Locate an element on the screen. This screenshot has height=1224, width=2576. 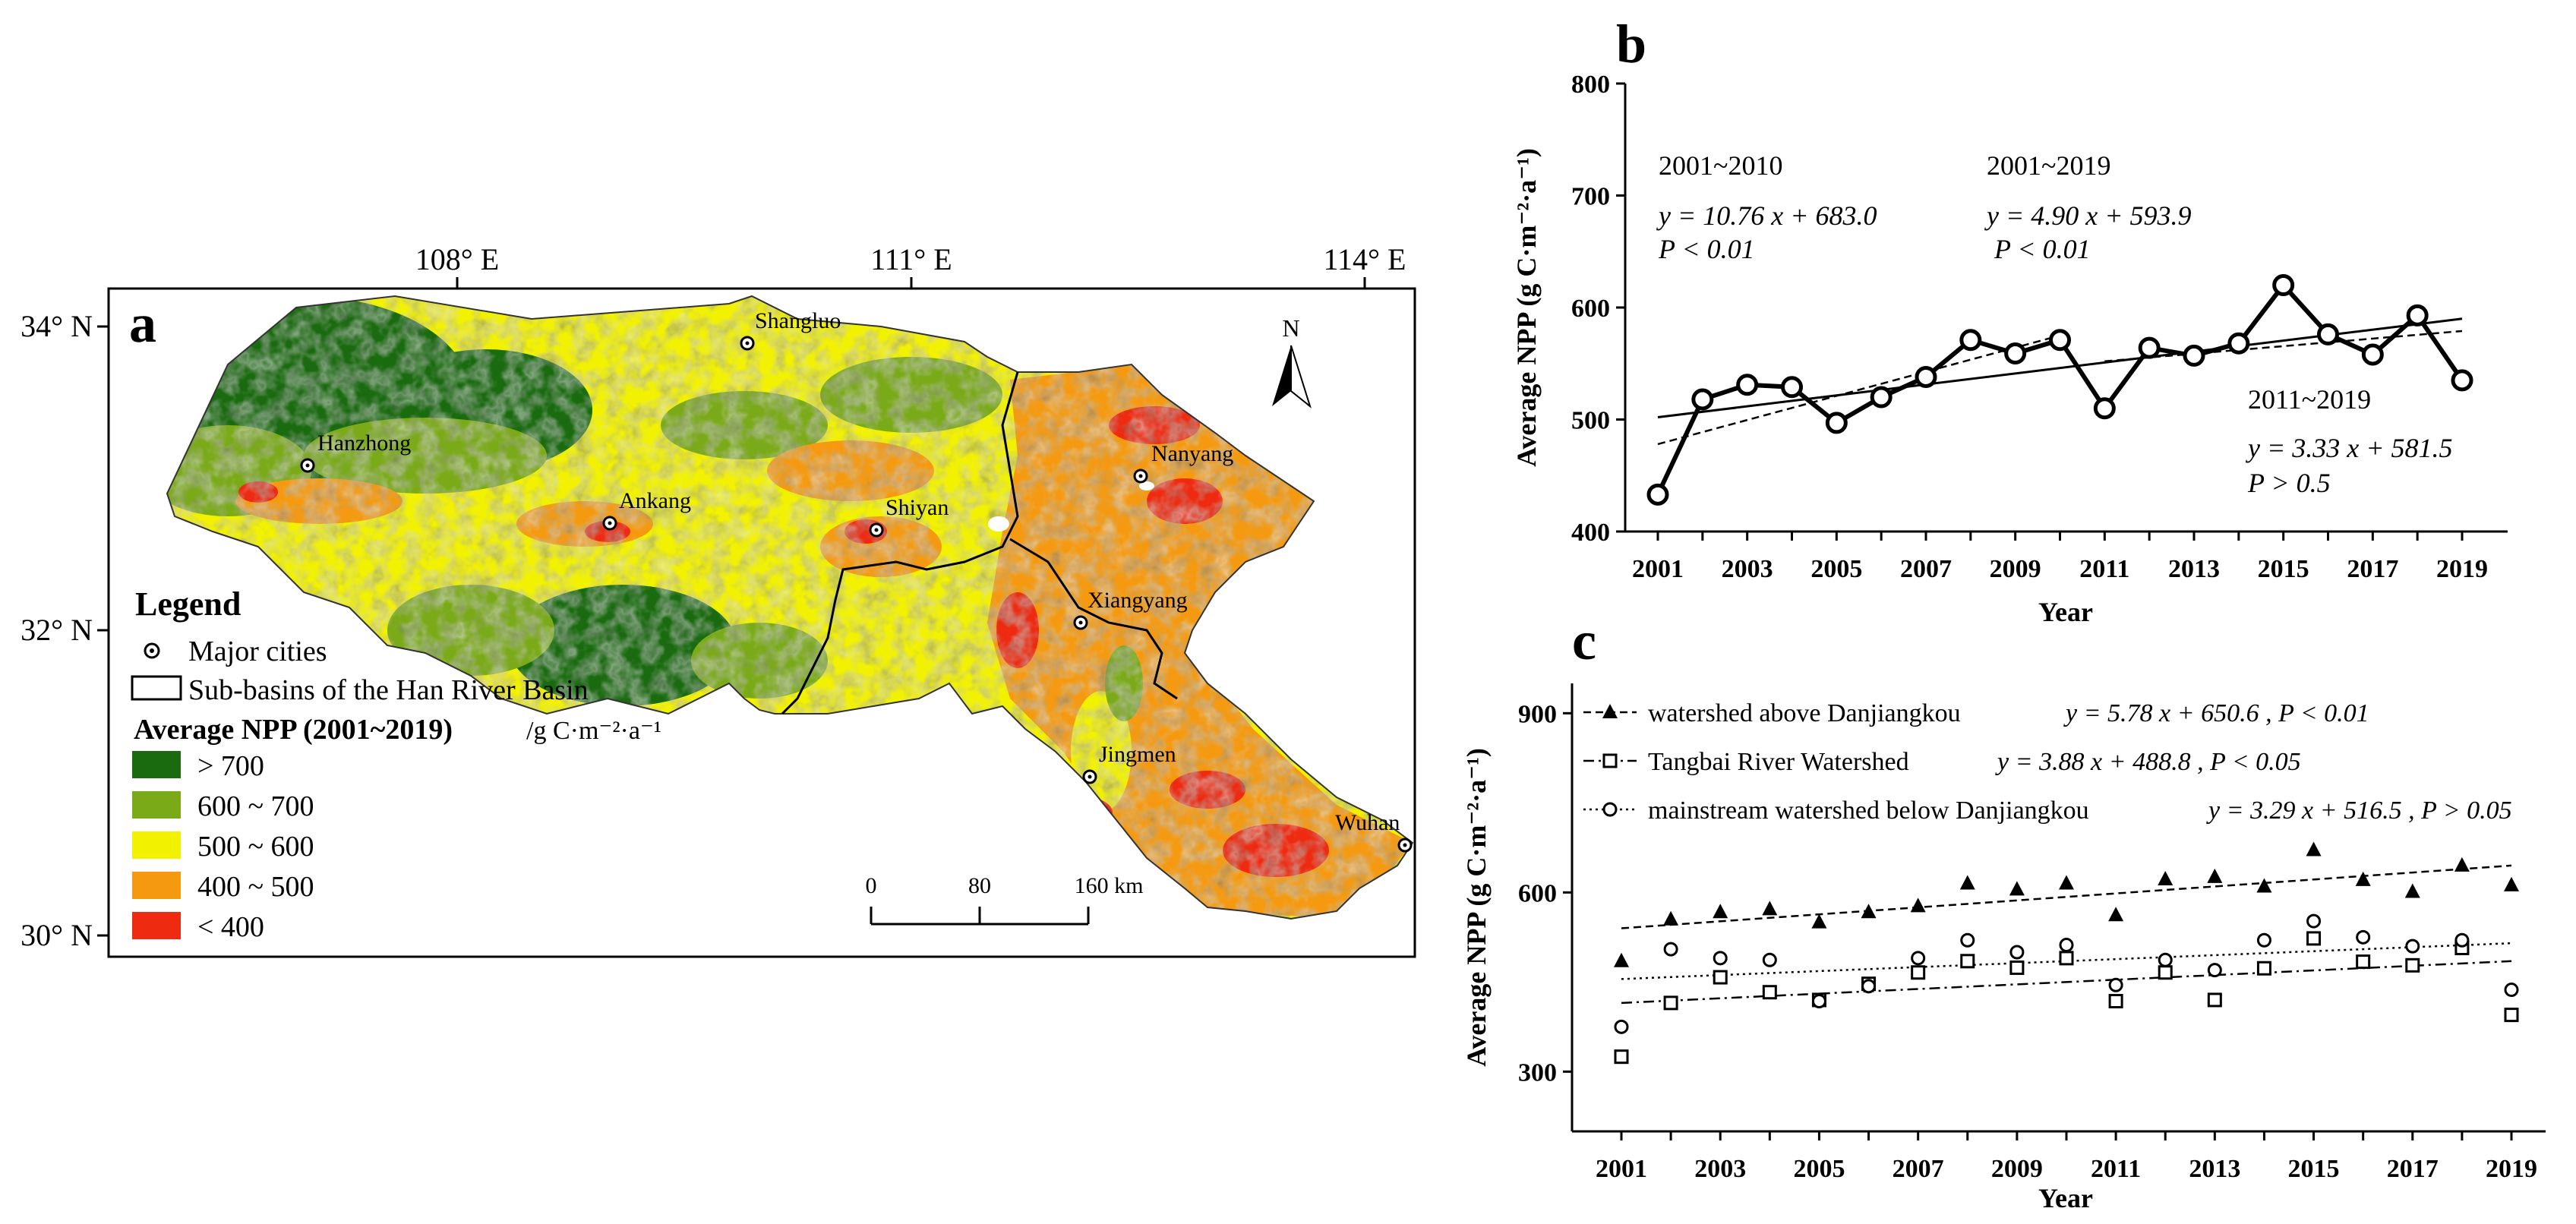
x-tick-label: 2009 is located at coordinates (2017, 1169).